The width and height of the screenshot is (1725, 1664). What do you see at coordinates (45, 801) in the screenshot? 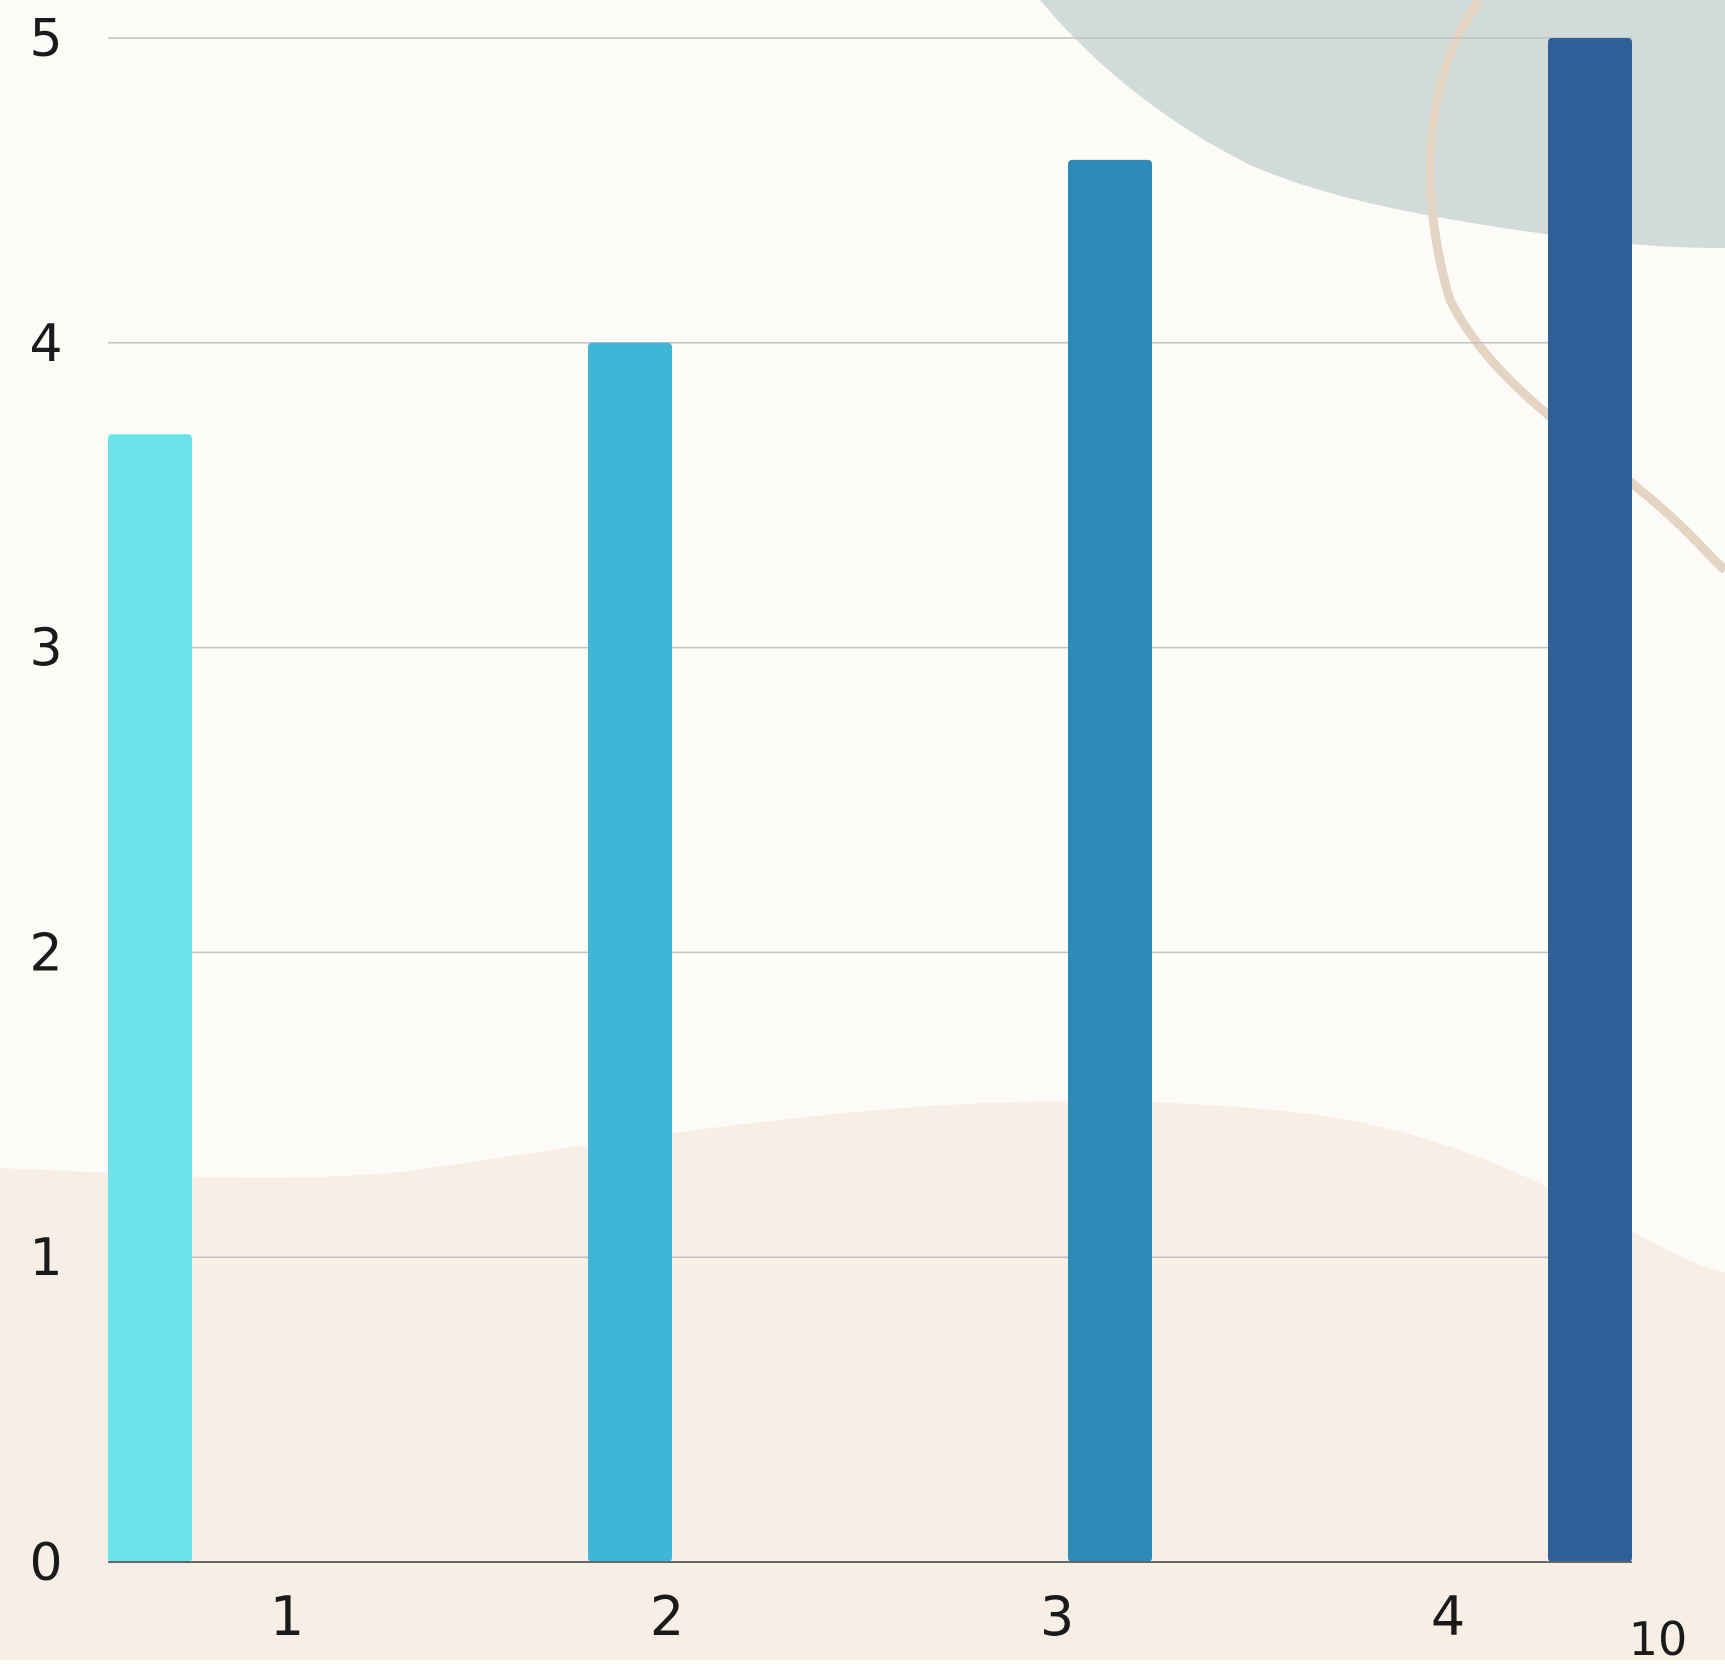
I see `y-axis-ticks: 0 1 2 3 4 5` at bounding box center [45, 801].